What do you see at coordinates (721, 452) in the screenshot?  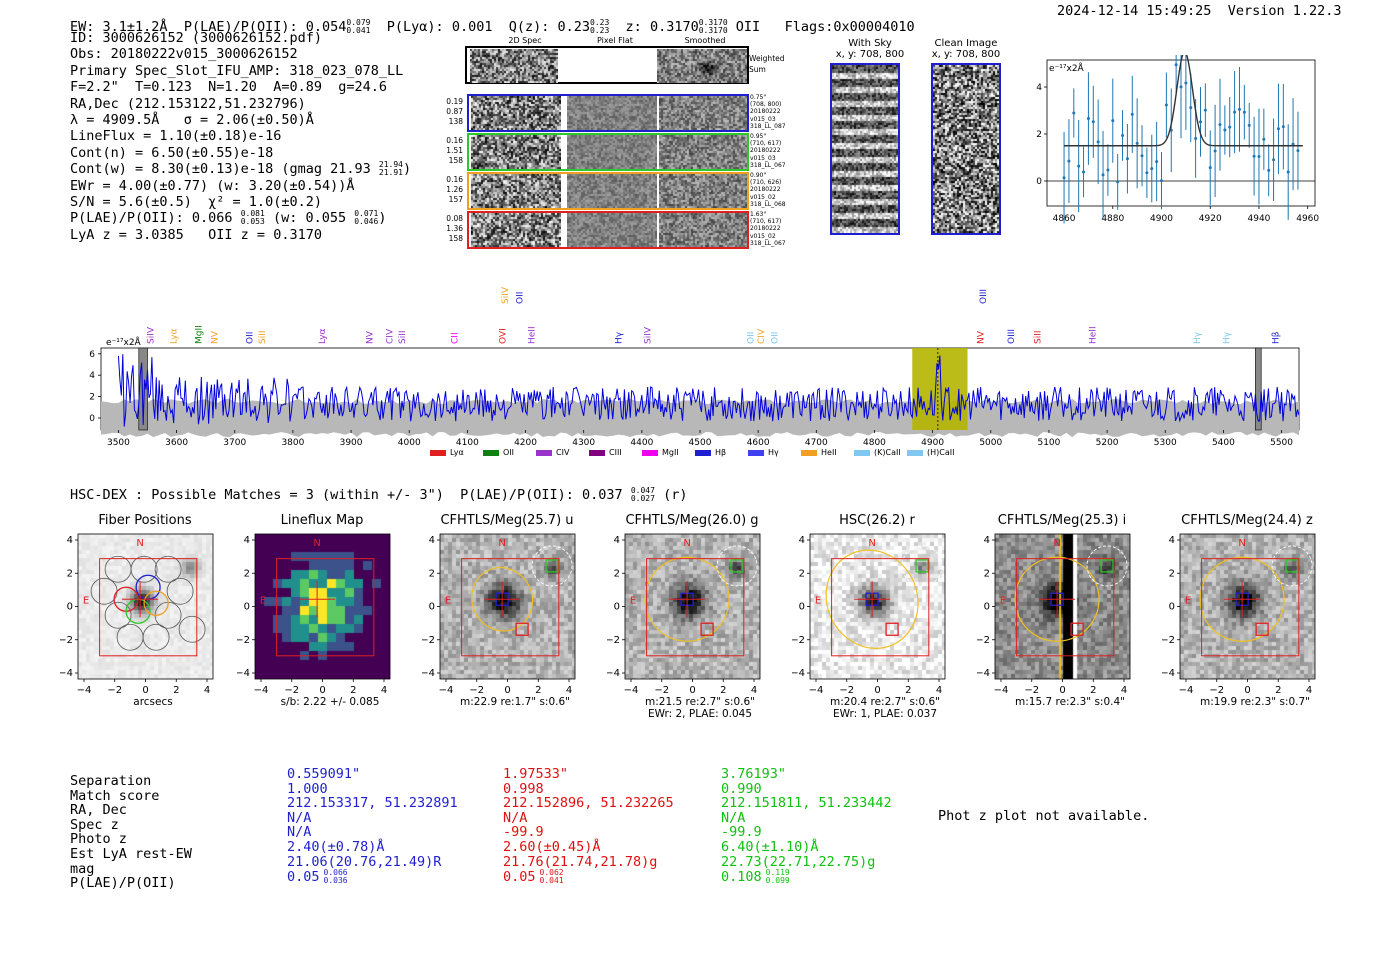 I see `legend-label: Hβ` at bounding box center [721, 452].